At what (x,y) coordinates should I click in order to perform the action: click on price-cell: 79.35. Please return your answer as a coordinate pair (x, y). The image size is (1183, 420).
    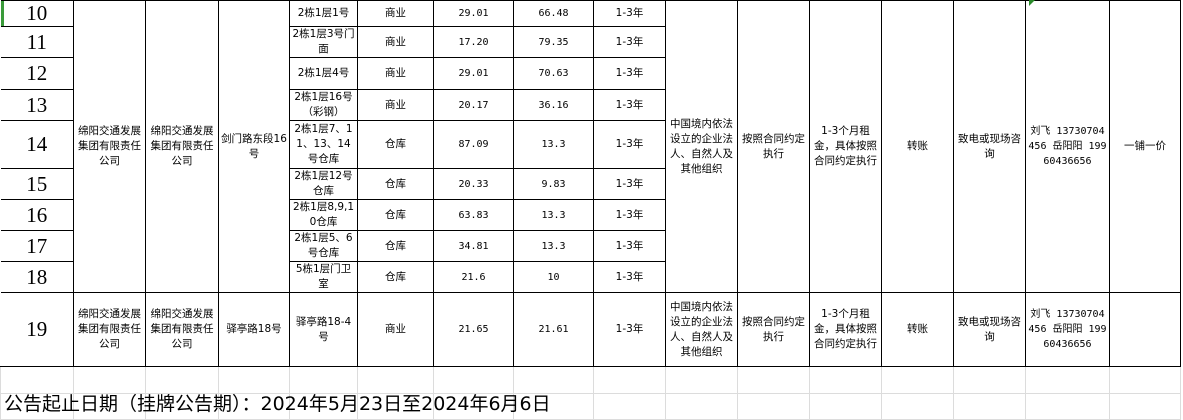
    Looking at the image, I should click on (553, 42).